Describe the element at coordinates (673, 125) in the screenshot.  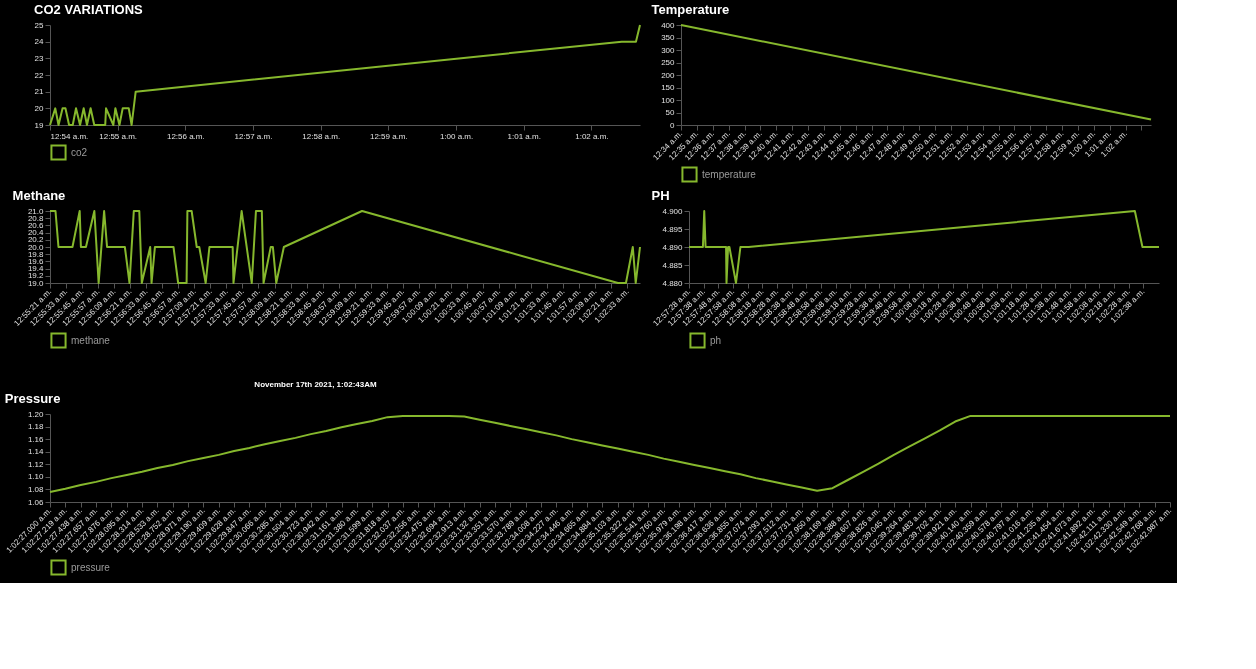
I see `y-tick-label: 0` at that location.